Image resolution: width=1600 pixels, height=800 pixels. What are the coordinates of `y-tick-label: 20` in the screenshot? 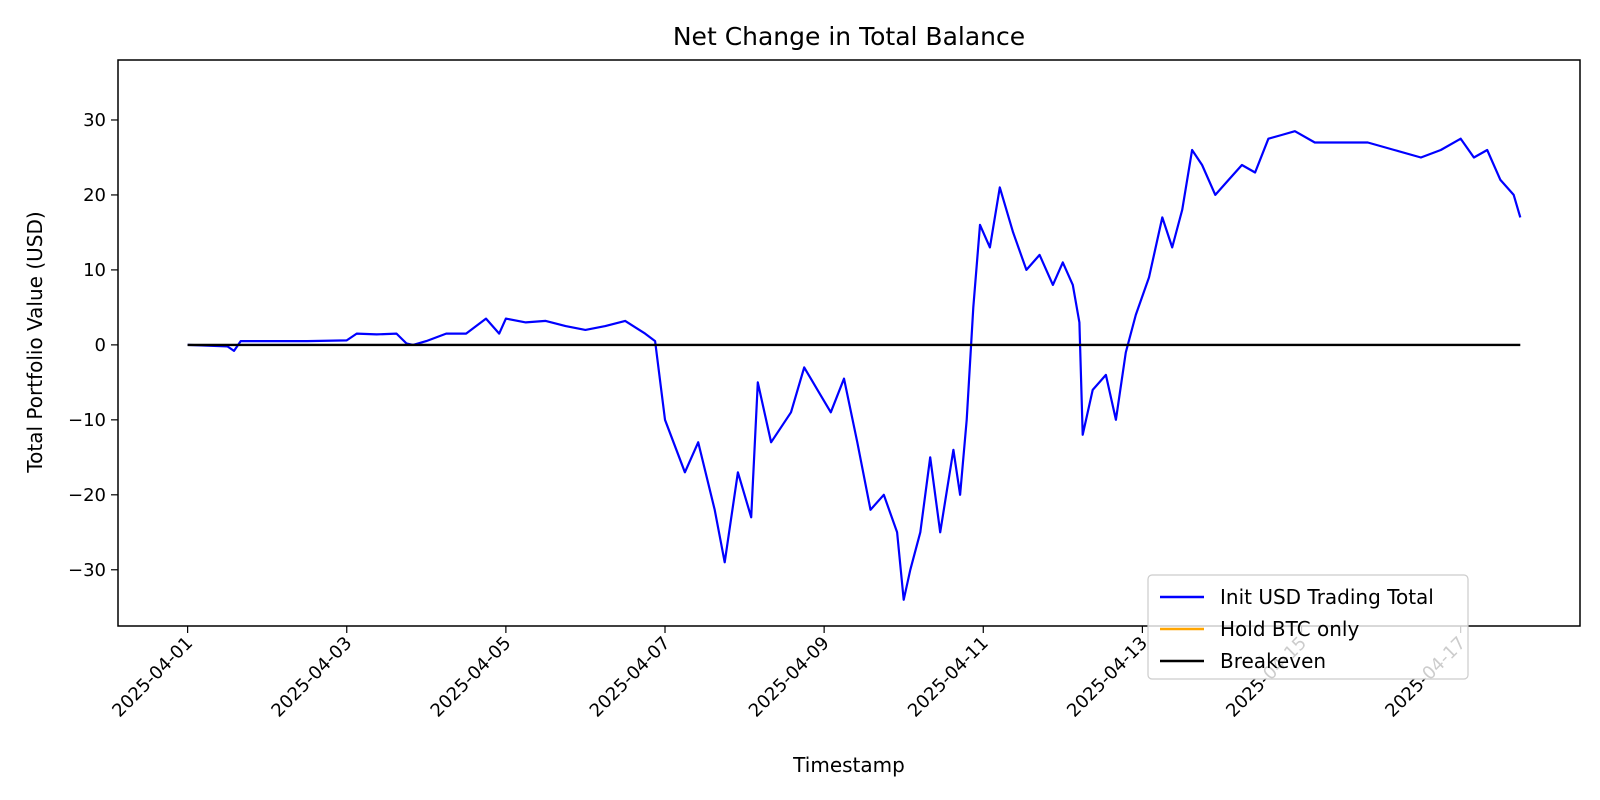 It's located at (94, 195).